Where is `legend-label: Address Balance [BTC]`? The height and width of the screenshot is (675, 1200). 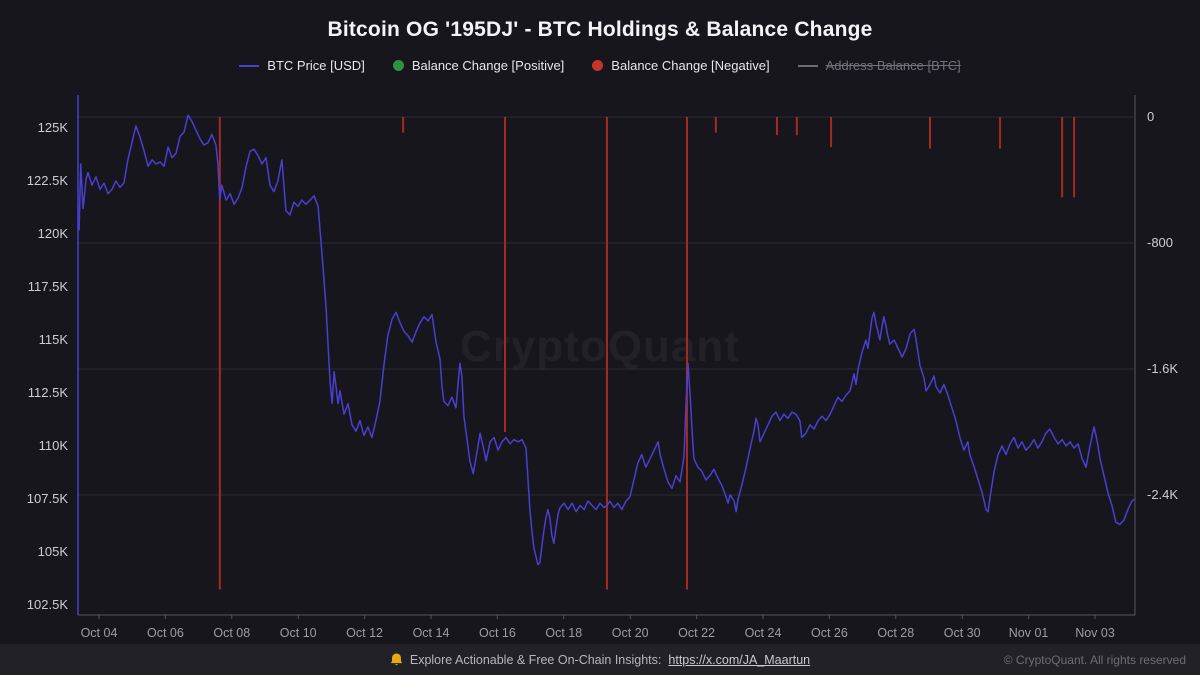 legend-label: Address Balance [BTC] is located at coordinates (893, 65).